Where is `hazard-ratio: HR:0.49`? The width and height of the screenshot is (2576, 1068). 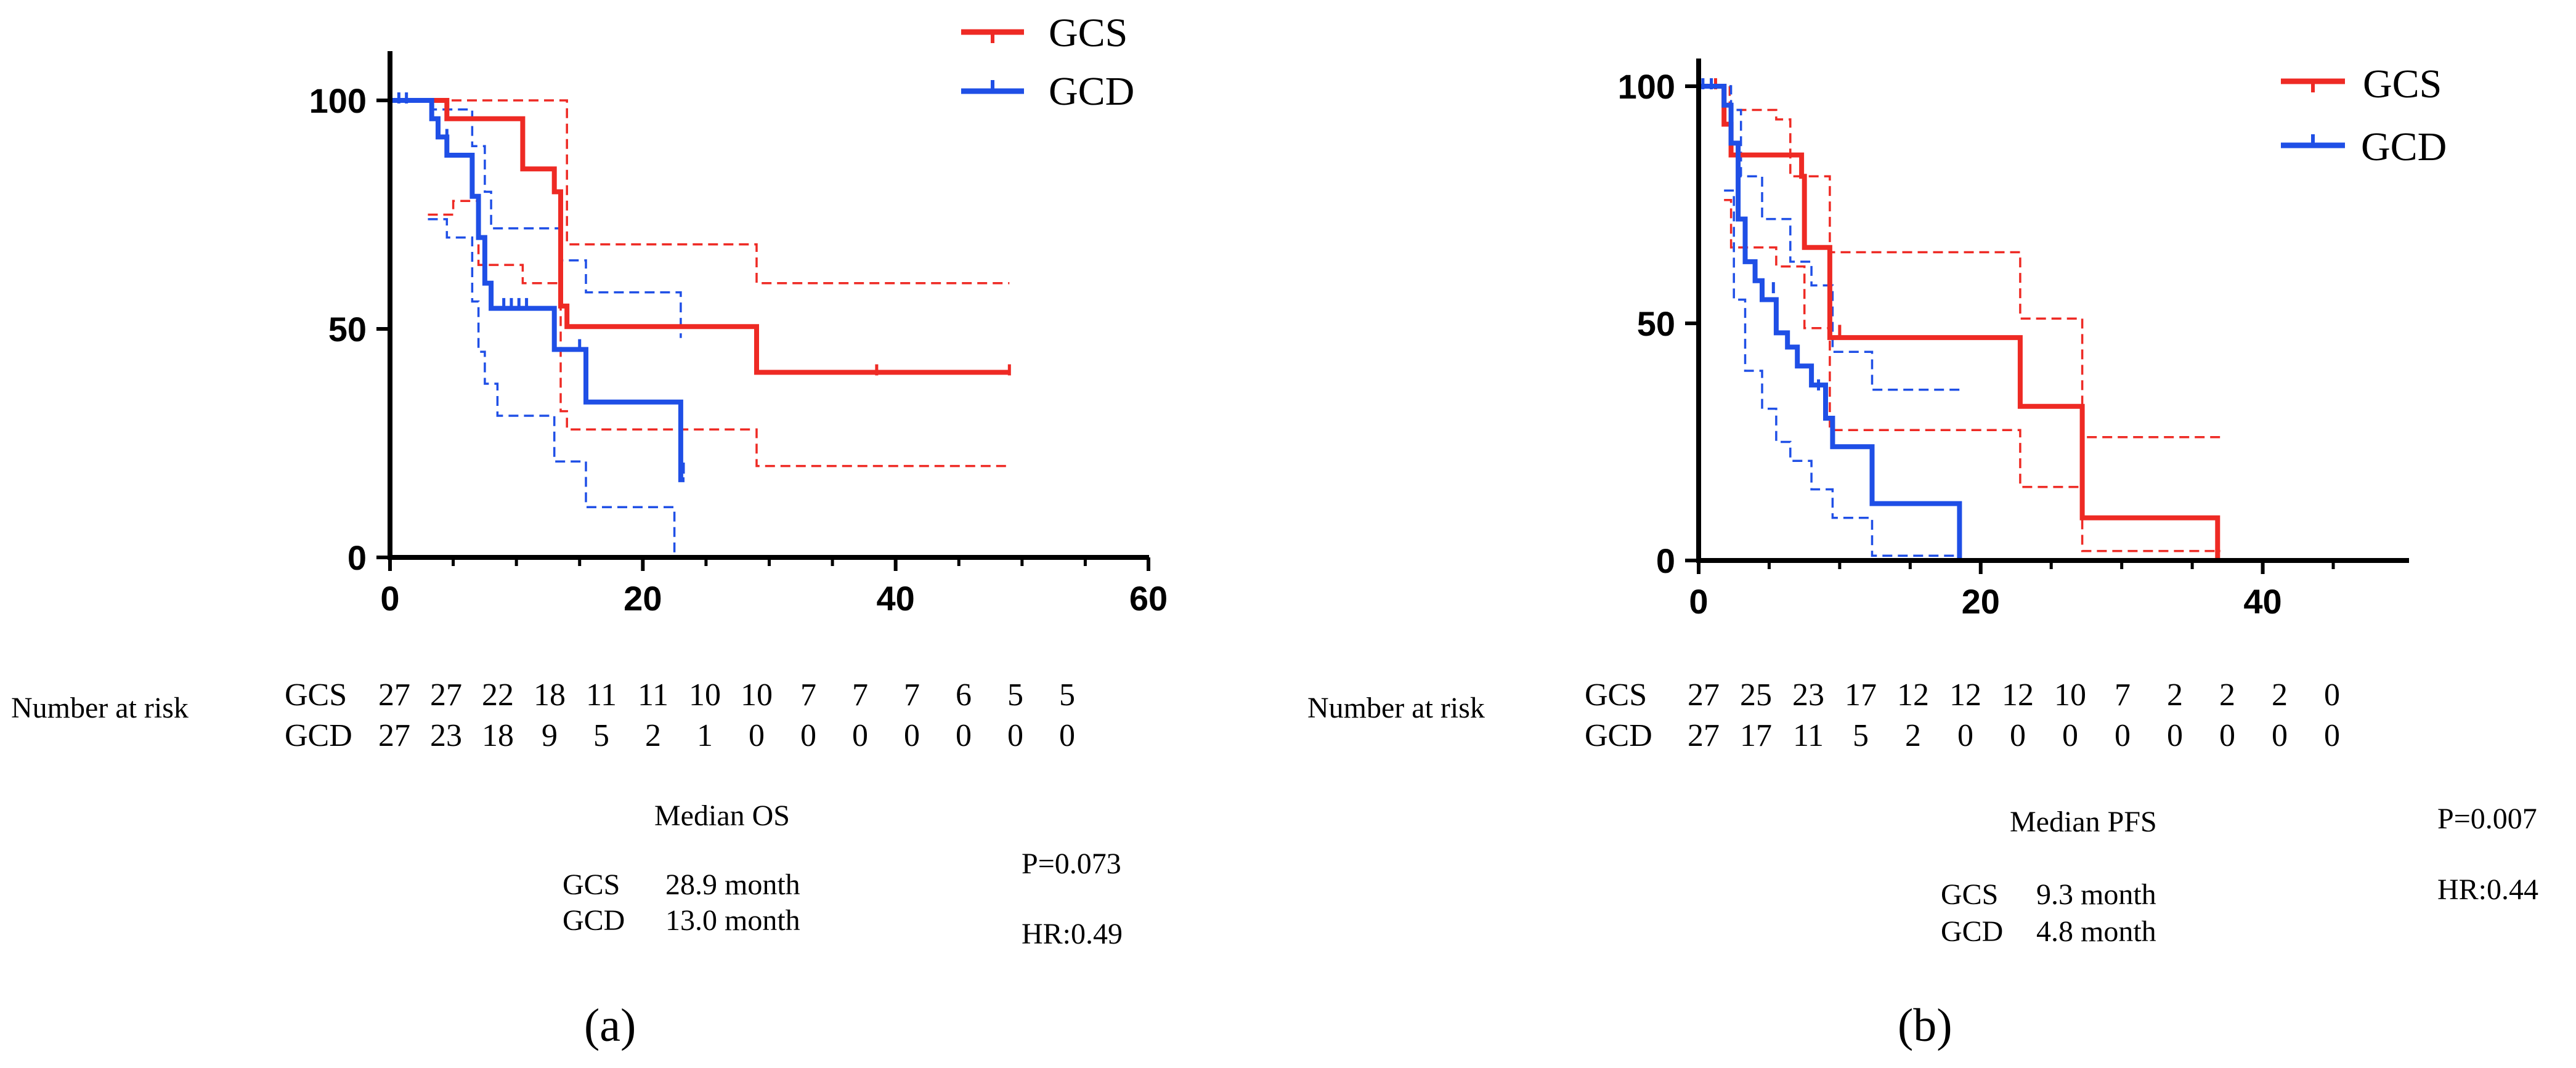 hazard-ratio: HR:0.49 is located at coordinates (1072, 934).